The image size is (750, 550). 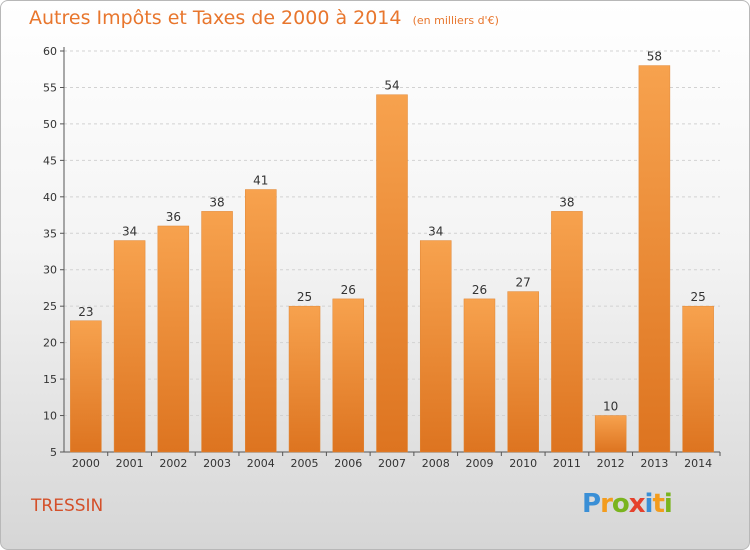 What do you see at coordinates (348, 463) in the screenshot?
I see `x-tick-label: 2006` at bounding box center [348, 463].